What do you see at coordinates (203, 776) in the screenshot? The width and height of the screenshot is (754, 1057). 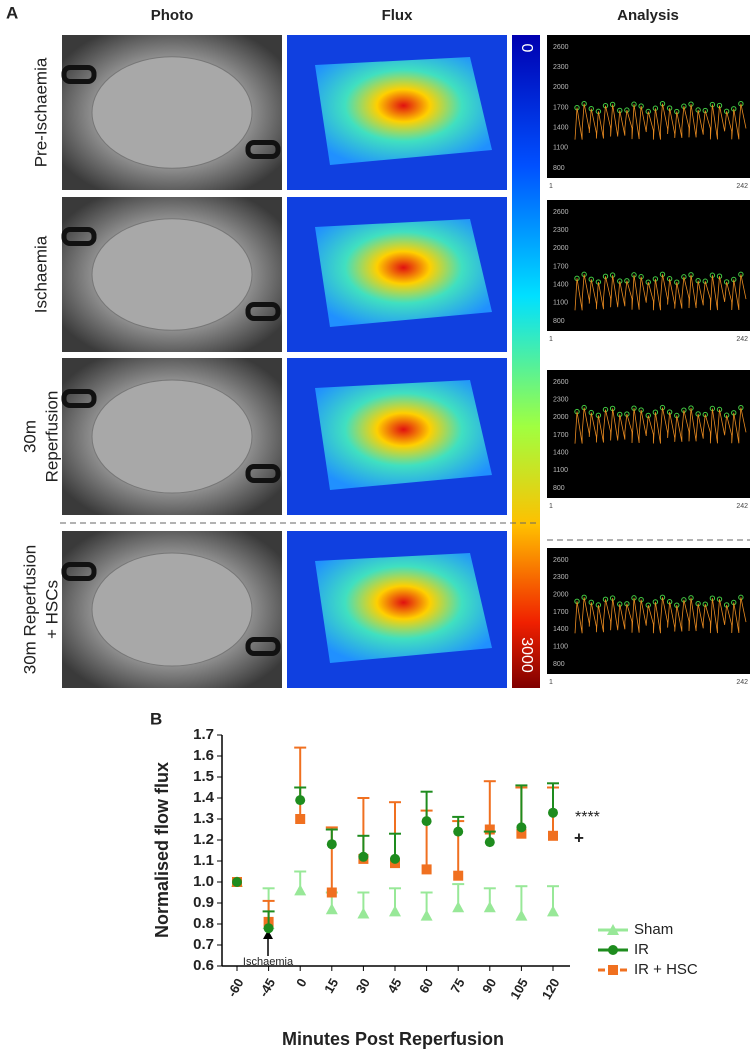 I see `y-tick-label: 1.5` at bounding box center [203, 776].